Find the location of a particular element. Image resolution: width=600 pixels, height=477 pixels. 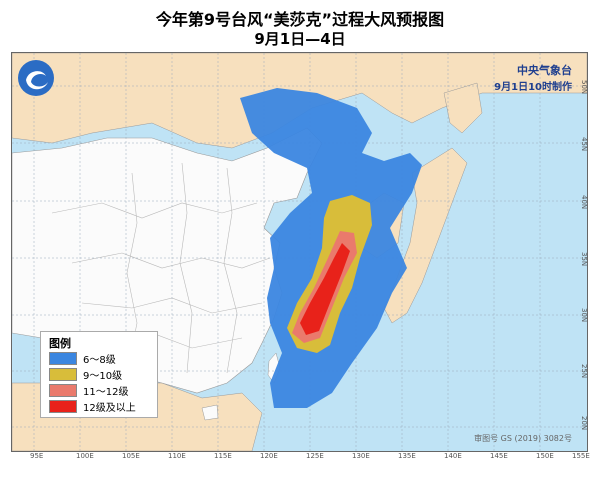

lat-label: 40N is located at coordinates (584, 202).